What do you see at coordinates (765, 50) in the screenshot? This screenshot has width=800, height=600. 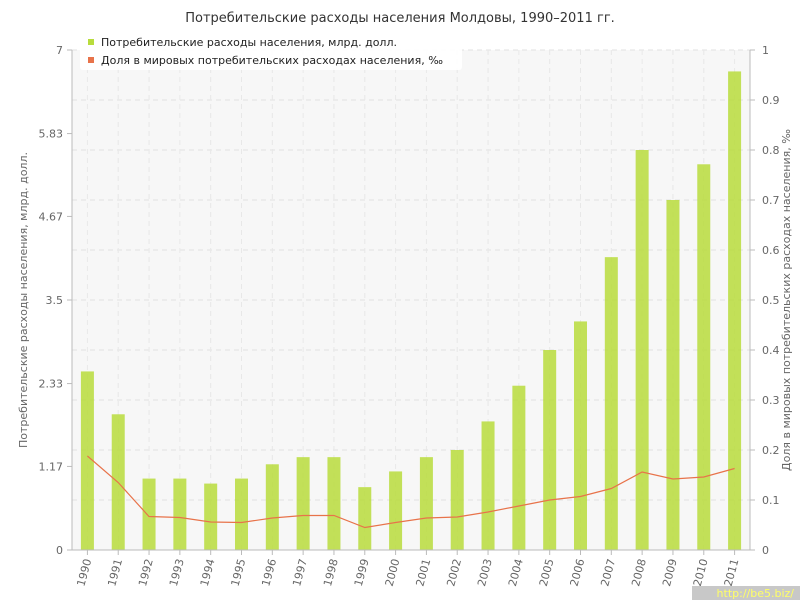 I see `y2-tick-label: 1` at bounding box center [765, 50].